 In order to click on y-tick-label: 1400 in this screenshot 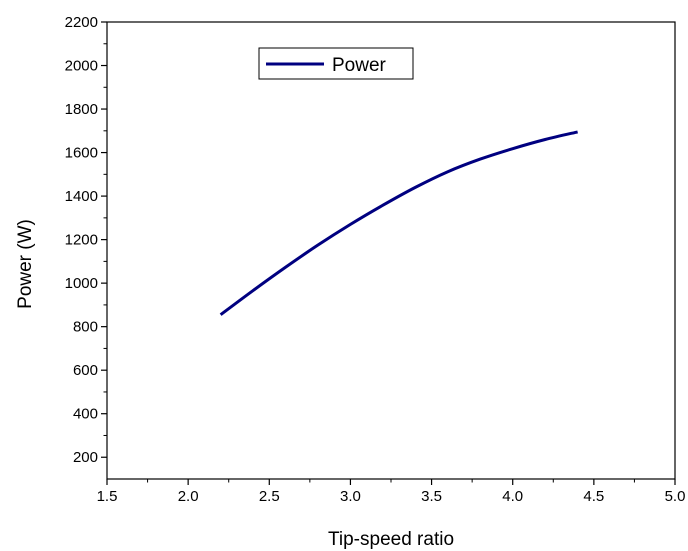, I will do `click(81, 196)`.